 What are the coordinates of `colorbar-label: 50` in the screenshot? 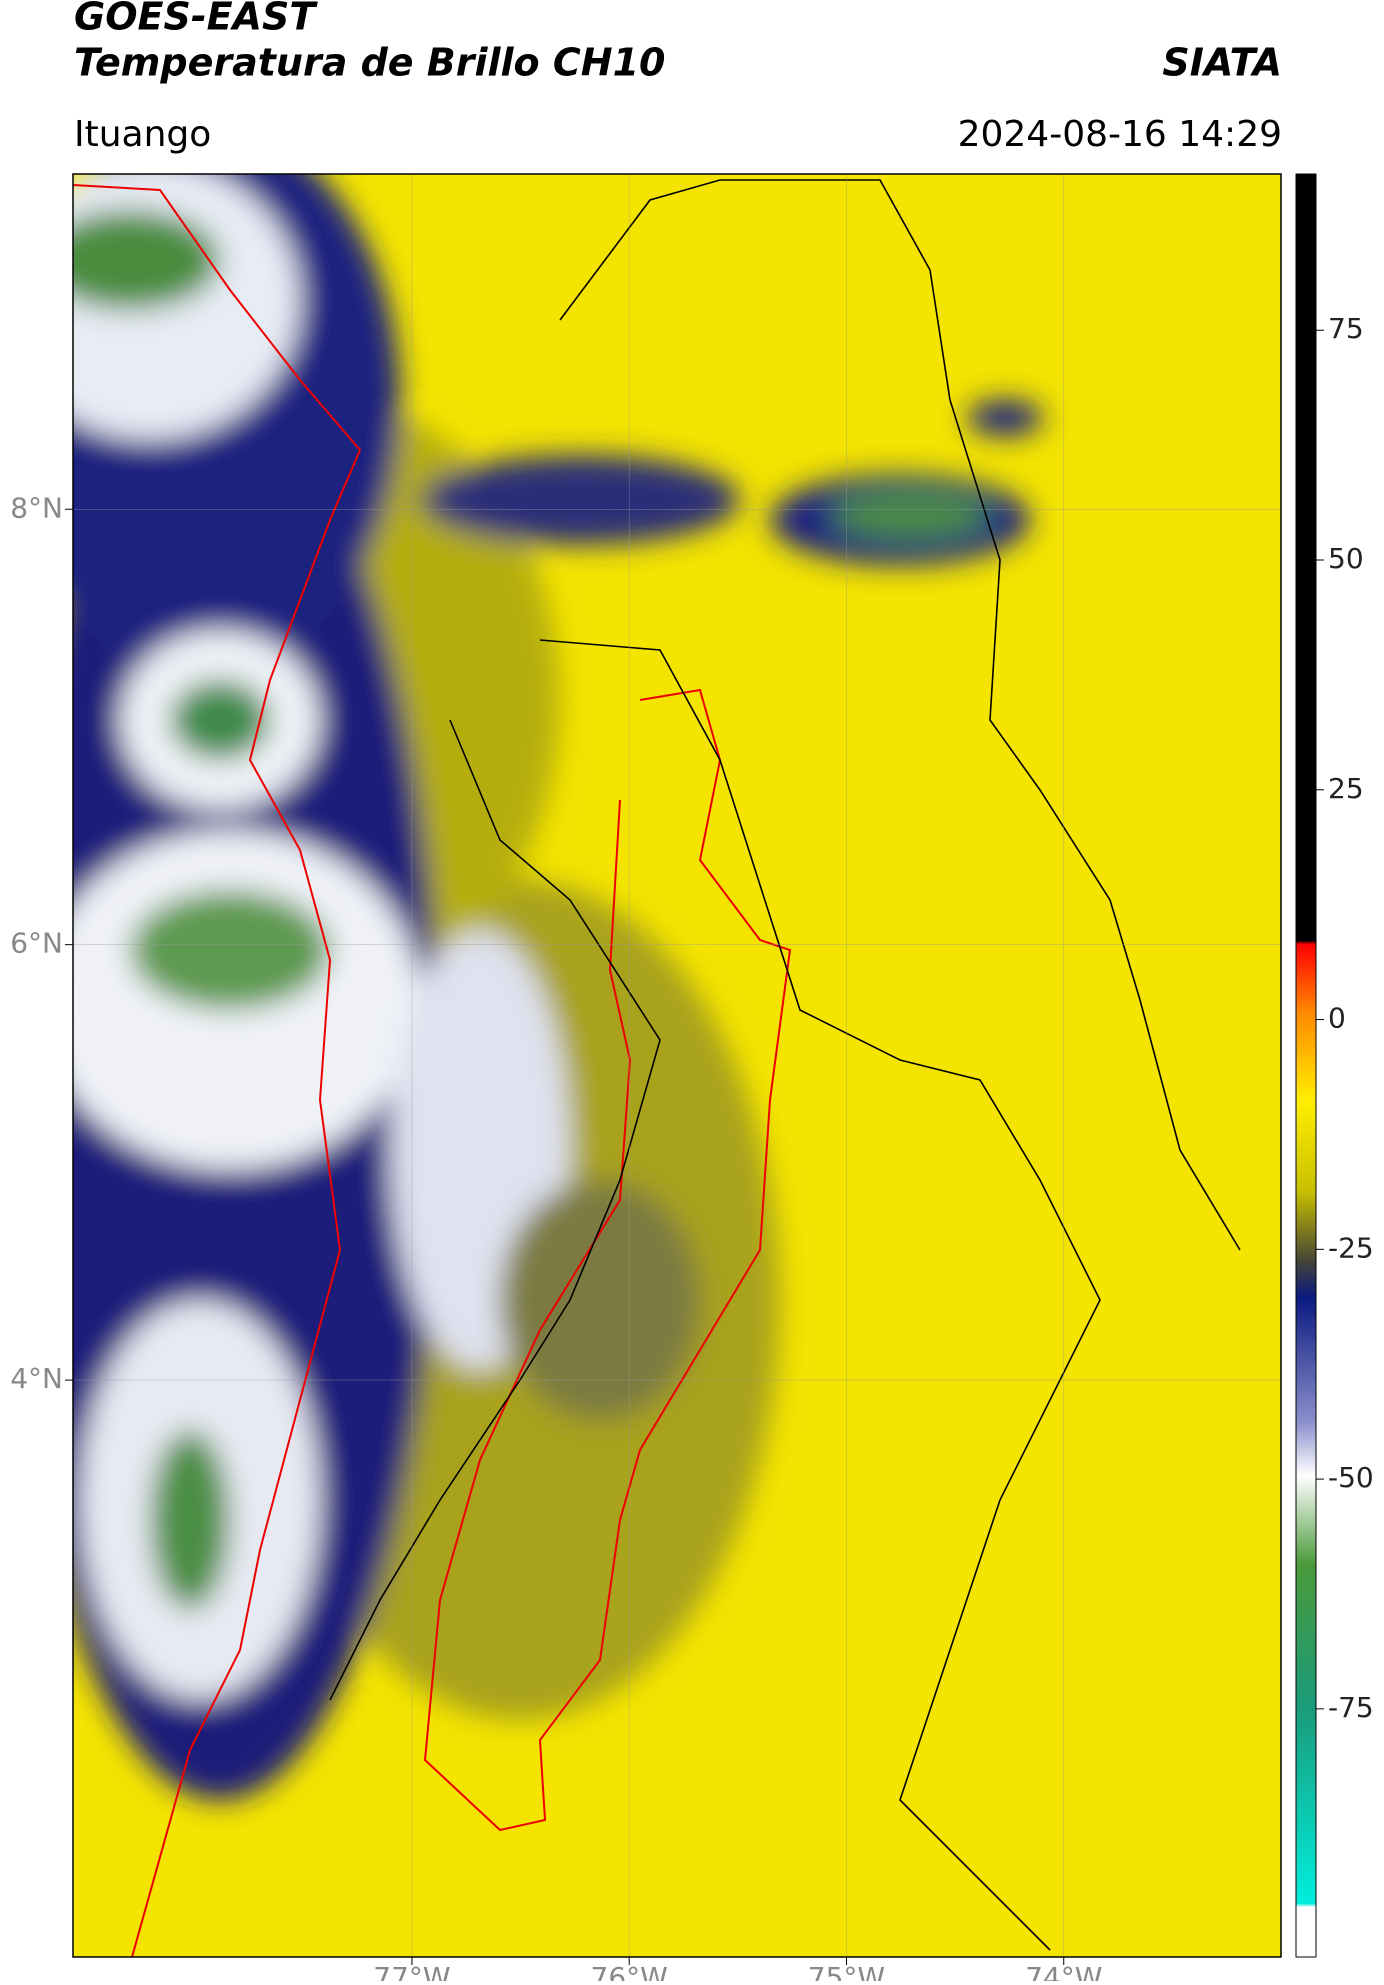 It's located at (1346, 558).